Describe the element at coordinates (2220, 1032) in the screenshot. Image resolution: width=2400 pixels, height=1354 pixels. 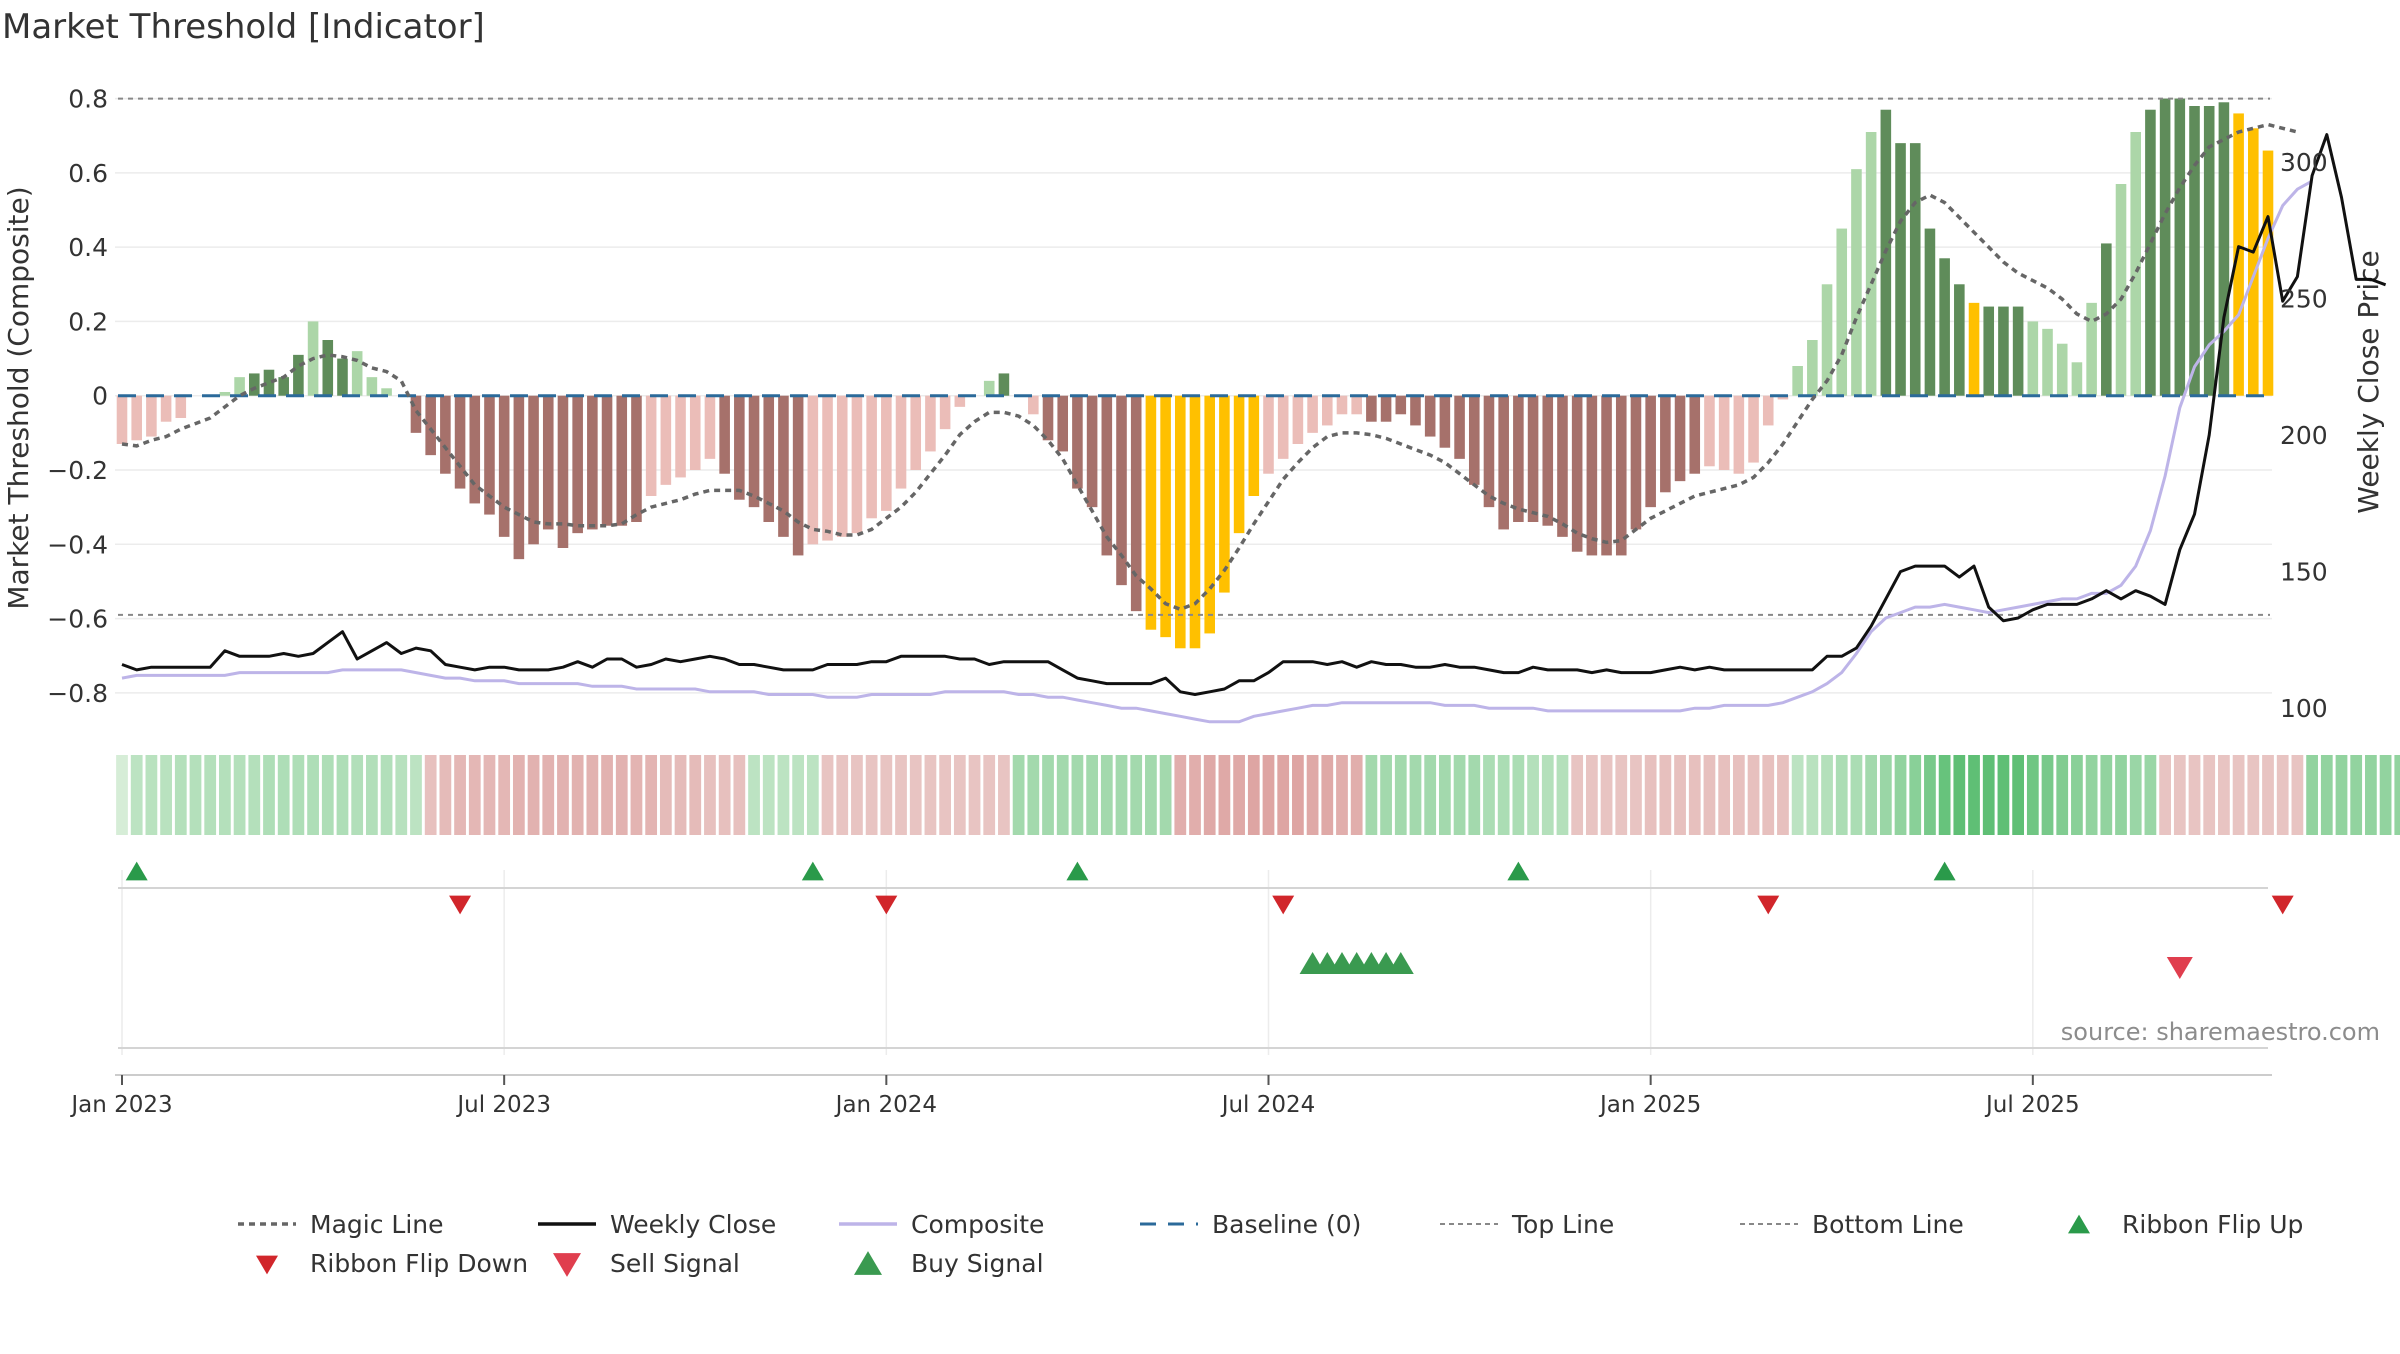
I see `source-text: source: sharemaestro.com` at that location.